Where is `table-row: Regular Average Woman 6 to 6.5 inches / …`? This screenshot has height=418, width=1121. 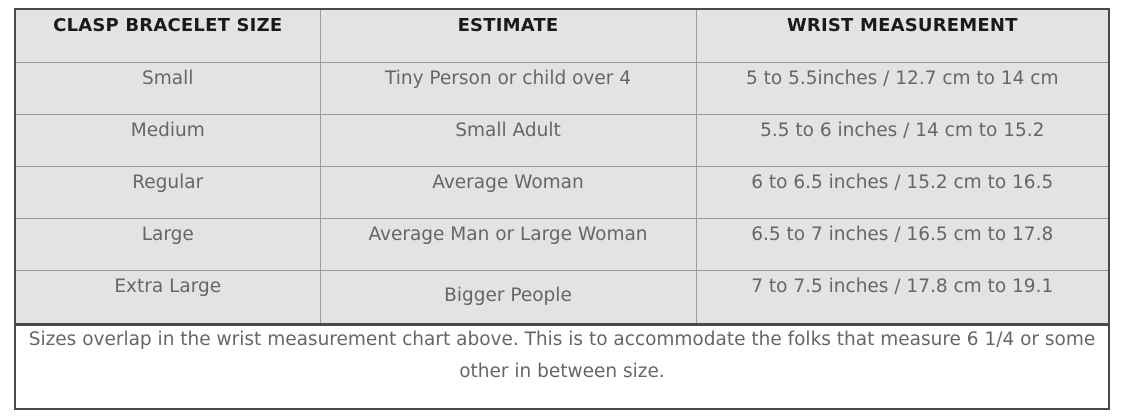 table-row: Regular Average Woman 6 to 6.5 inches / … is located at coordinates (562, 192).